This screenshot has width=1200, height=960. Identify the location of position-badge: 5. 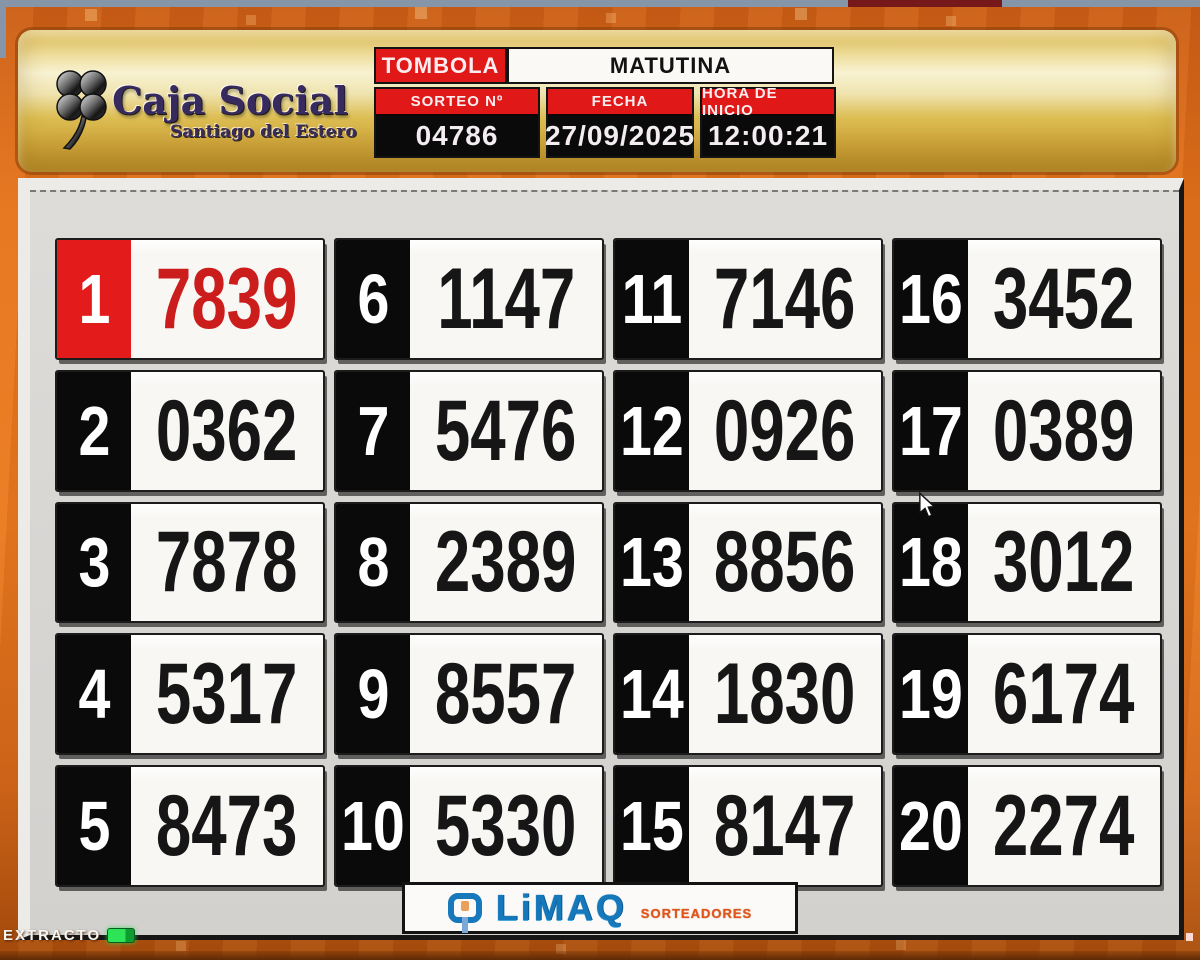
(94, 826).